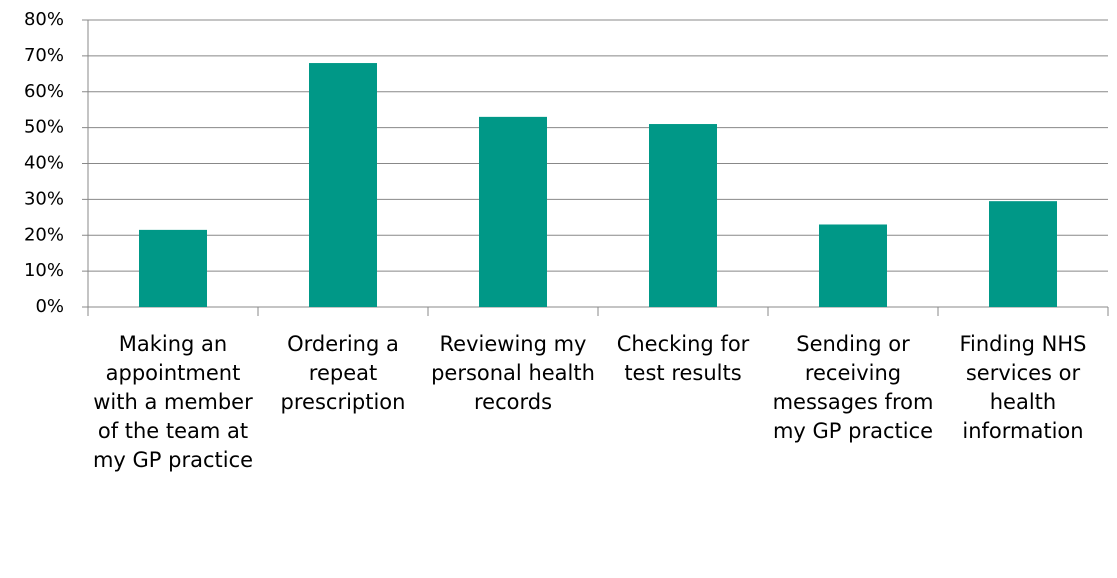  I want to click on x-tick-label: Ordering a repeat prescription, so click(343, 373).